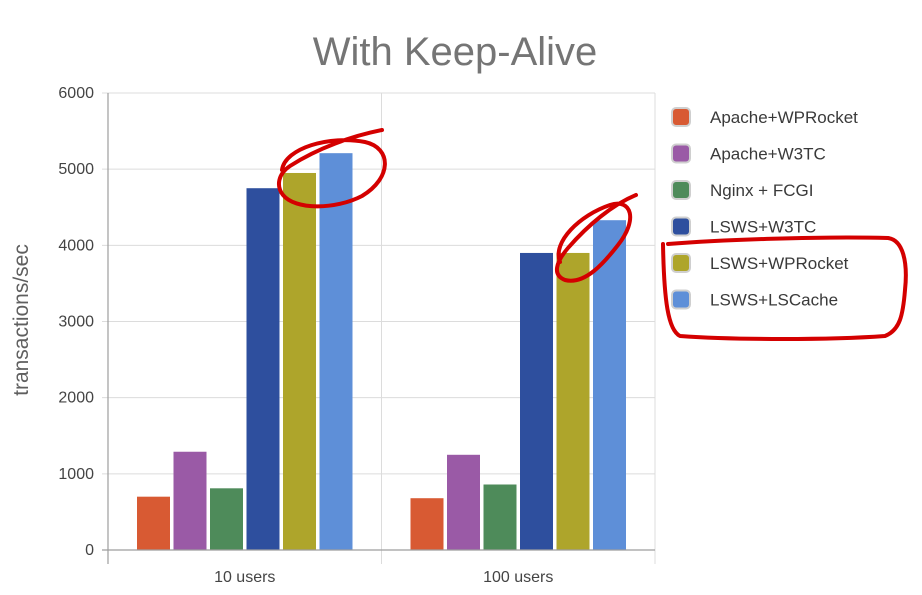 The width and height of the screenshot is (922, 595). Describe the element at coordinates (190, 500) in the screenshot. I see `bar-apache-w3tc-10-users` at that location.